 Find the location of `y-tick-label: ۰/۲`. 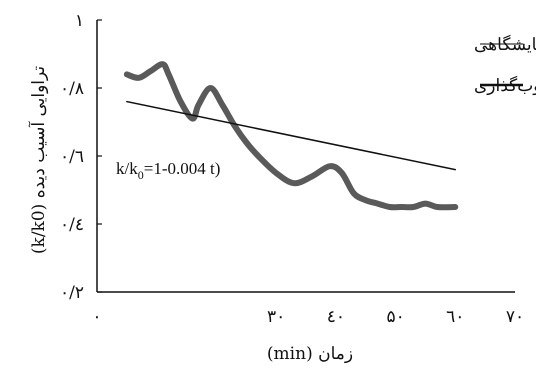

y-tick-label: ۰/۲ is located at coordinates (72, 293).